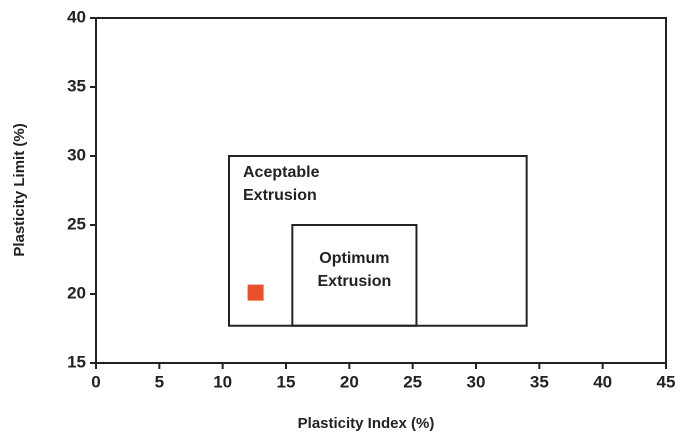 The image size is (677, 443). I want to click on x-tick-label: 45, so click(666, 381).